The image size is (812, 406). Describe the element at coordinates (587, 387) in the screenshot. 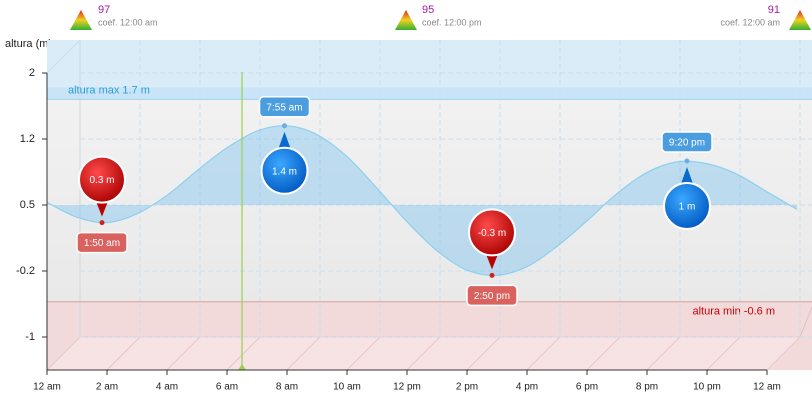

I see `x-tick-label: 6 pm` at that location.